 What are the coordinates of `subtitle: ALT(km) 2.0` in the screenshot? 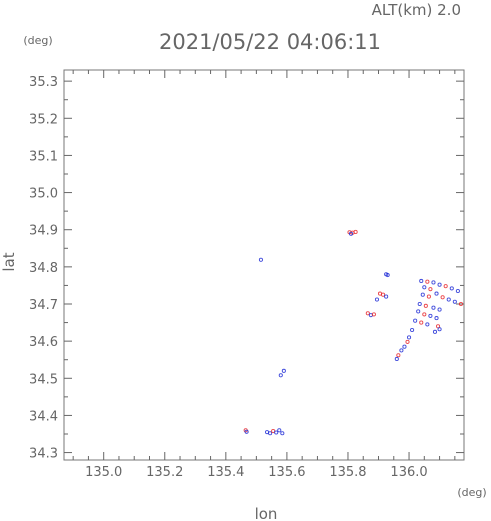 It's located at (416, 10).